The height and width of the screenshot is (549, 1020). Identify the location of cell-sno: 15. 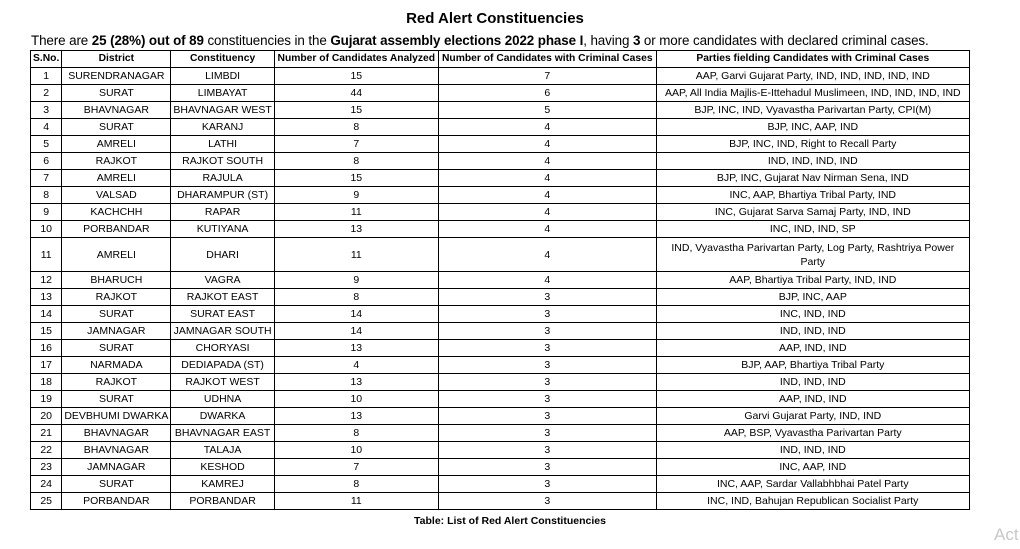
(46, 331).